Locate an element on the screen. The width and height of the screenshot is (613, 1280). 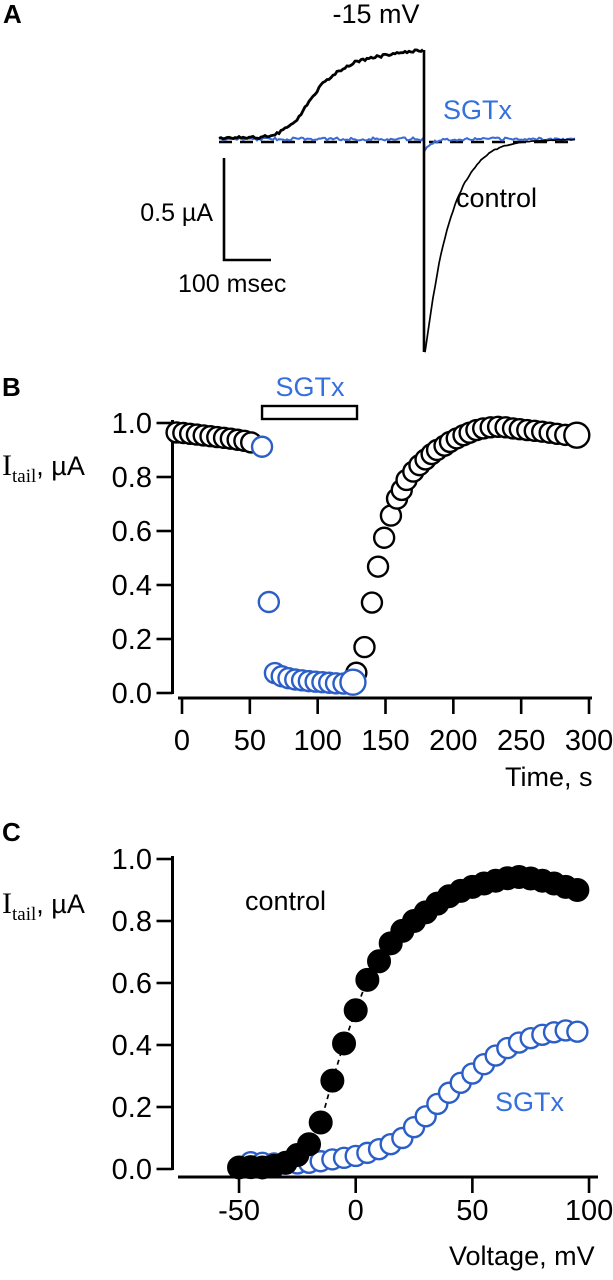
panel-b-y-axis-label: Itail, µA is located at coordinates (43, 468).